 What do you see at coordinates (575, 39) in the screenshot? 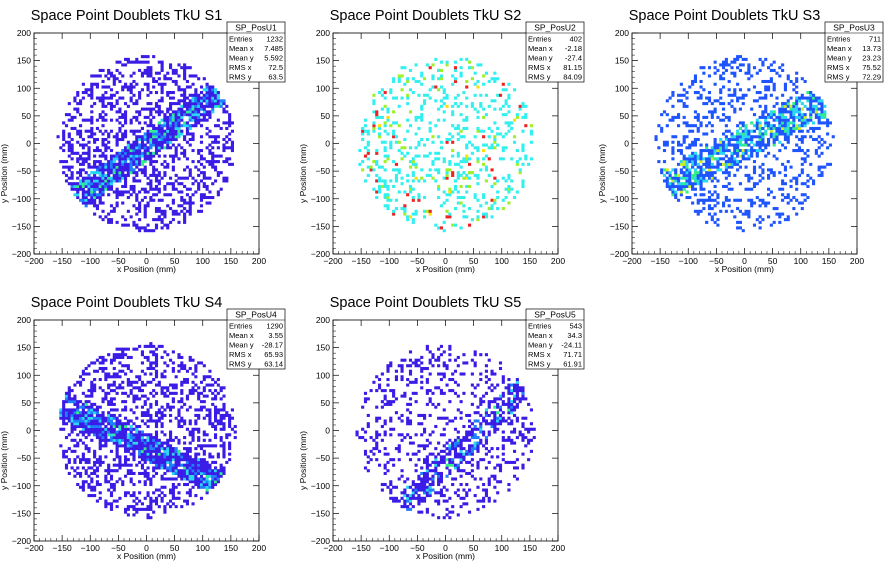
I see `stats-value: 402` at bounding box center [575, 39].